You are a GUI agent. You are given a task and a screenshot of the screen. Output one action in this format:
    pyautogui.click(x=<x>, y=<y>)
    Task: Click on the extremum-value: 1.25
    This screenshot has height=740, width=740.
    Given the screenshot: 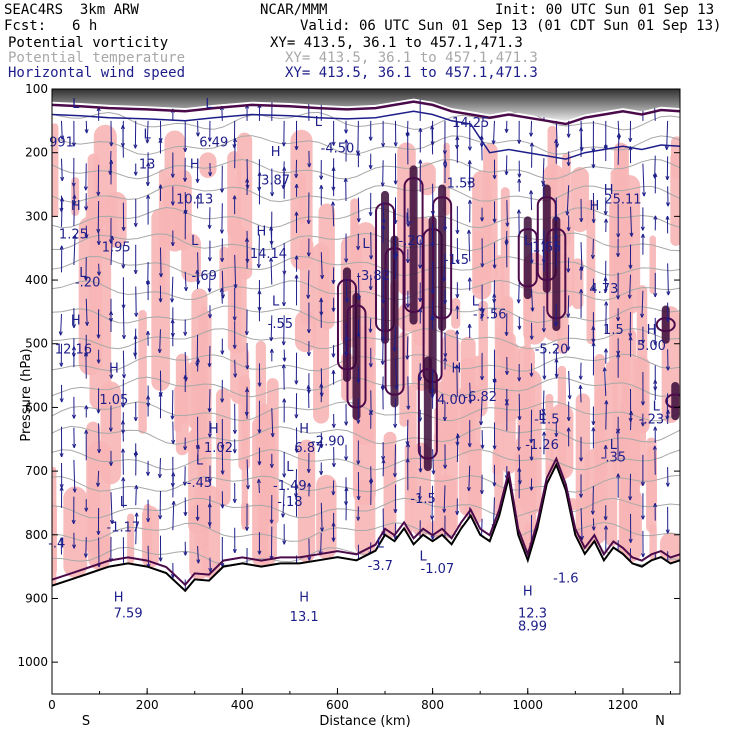 What is the action you would take?
    pyautogui.click(x=73, y=235)
    